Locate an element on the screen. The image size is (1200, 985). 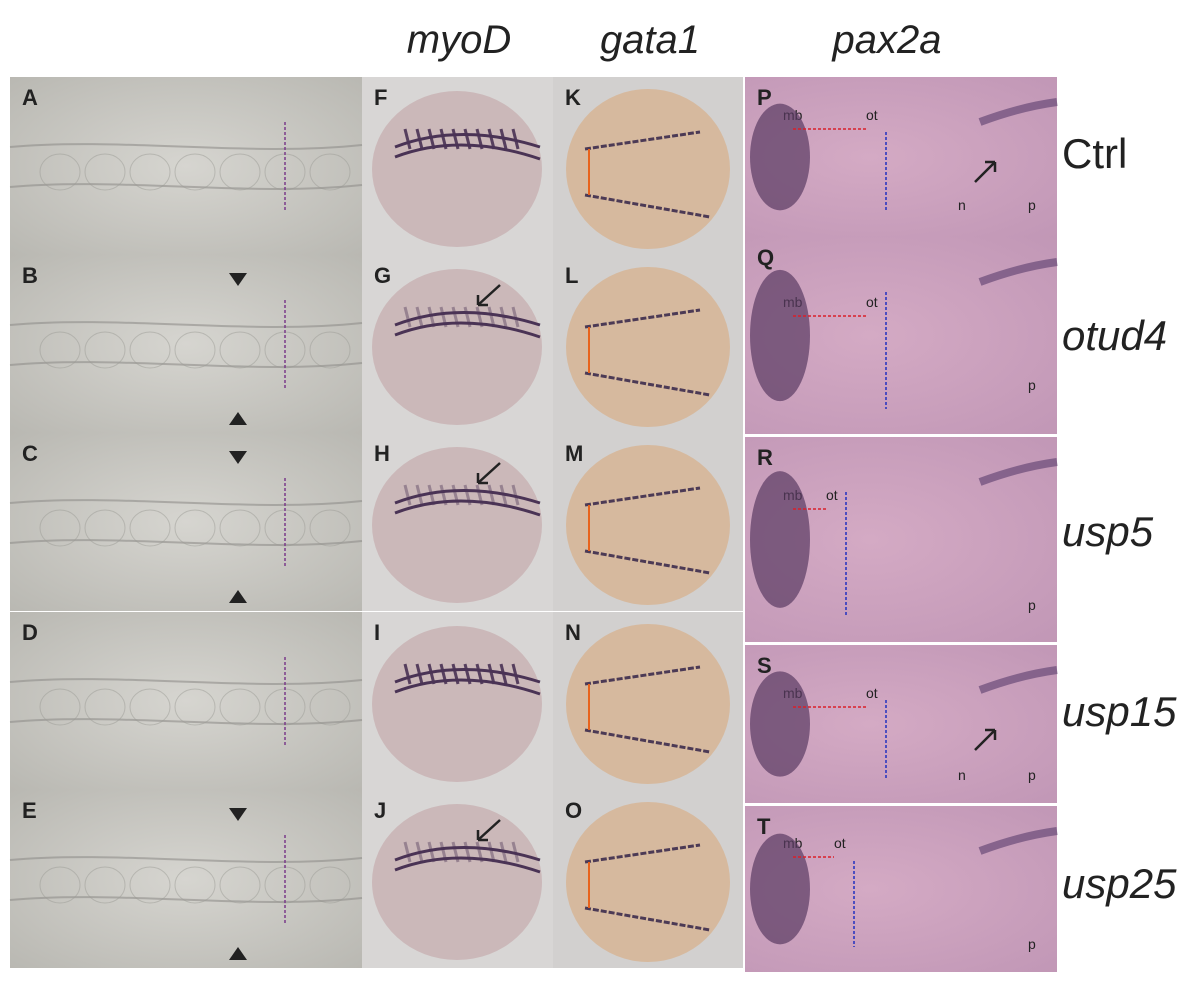
panel-letter: F is located at coordinates (381, 97).